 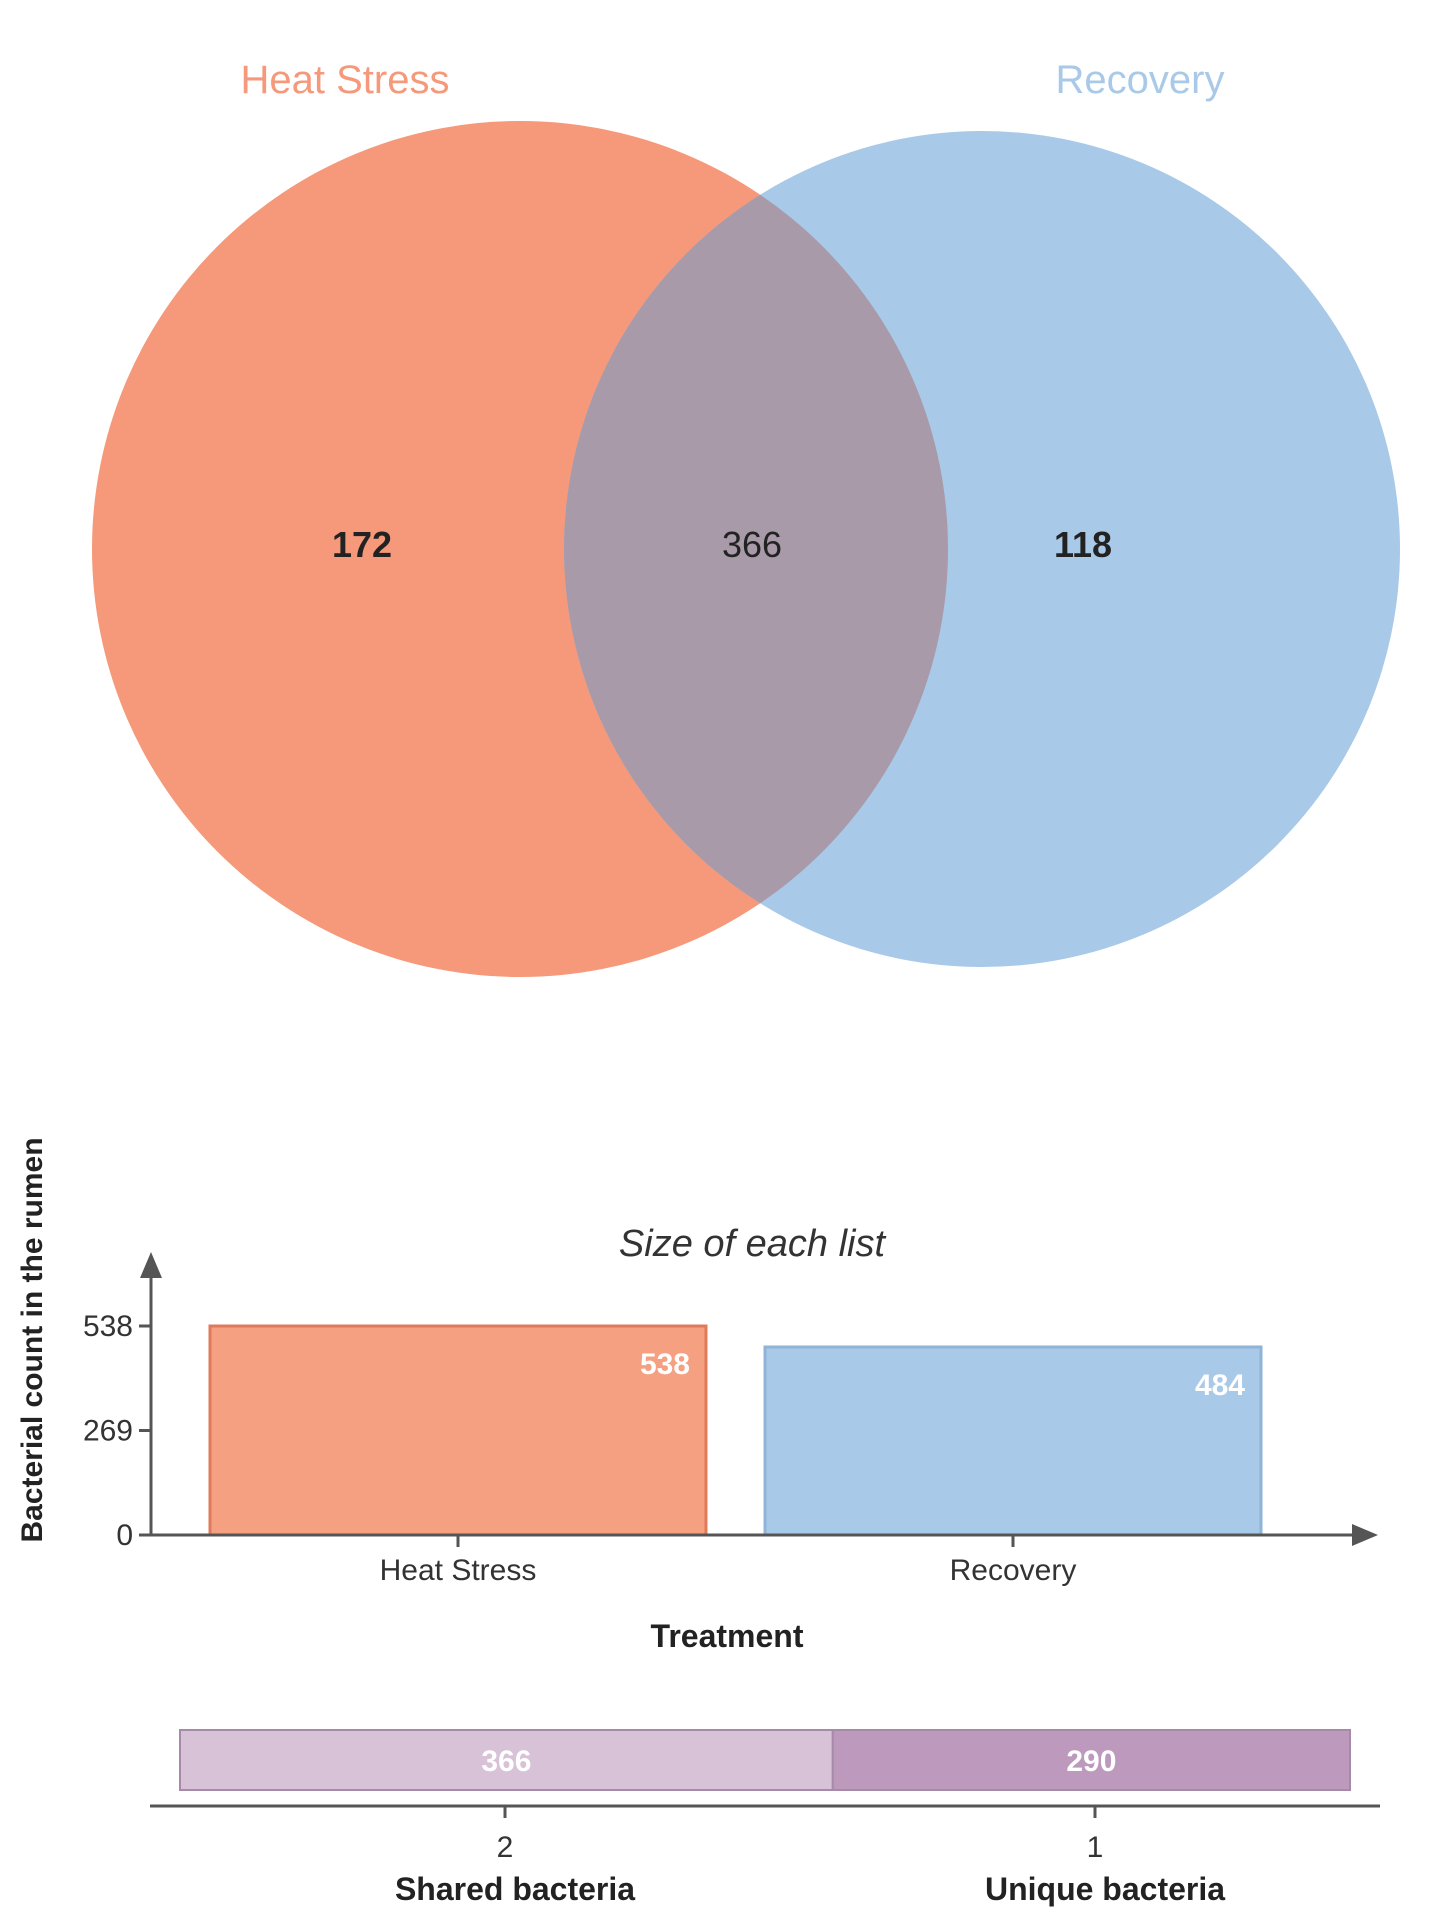 I want to click on bar-recovery, so click(x=1013, y=1441).